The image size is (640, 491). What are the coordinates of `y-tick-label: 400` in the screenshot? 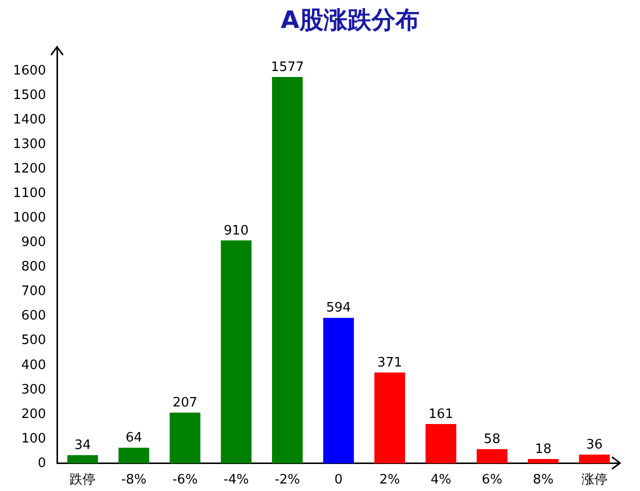 It's located at (33, 365).